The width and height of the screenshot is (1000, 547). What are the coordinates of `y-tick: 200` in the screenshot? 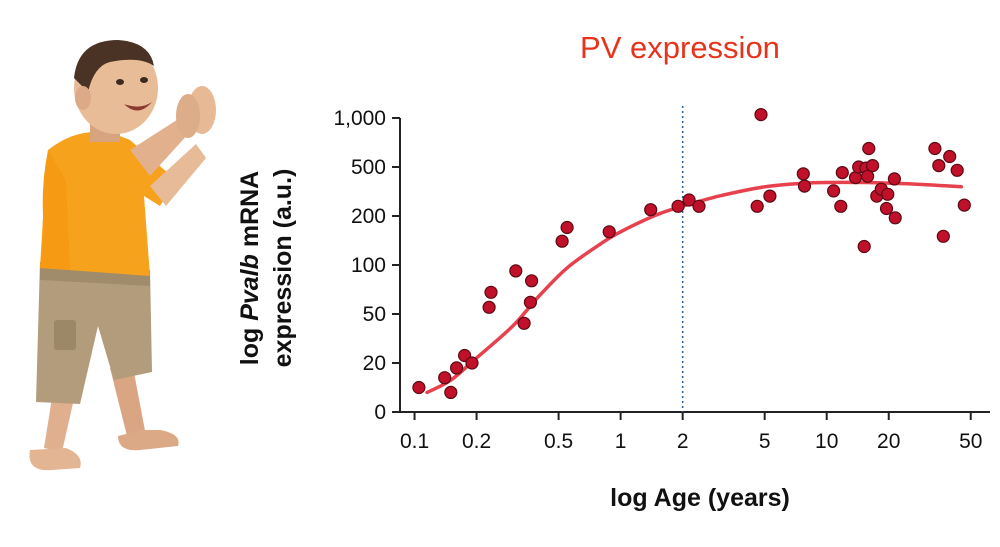 It's located at (375, 216).